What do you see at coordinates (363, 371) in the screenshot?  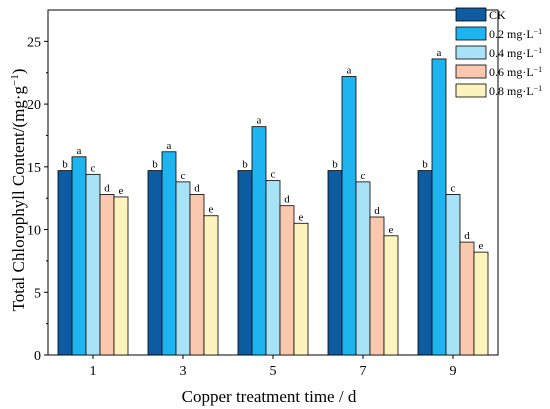 I see `x-tick-label: 7` at bounding box center [363, 371].